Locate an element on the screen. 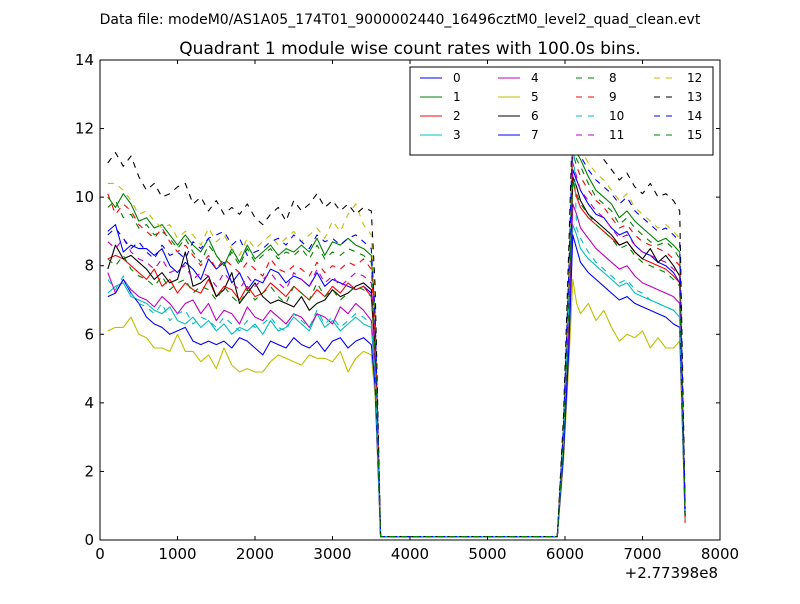  y-tick-label: 2 is located at coordinates (89, 471).